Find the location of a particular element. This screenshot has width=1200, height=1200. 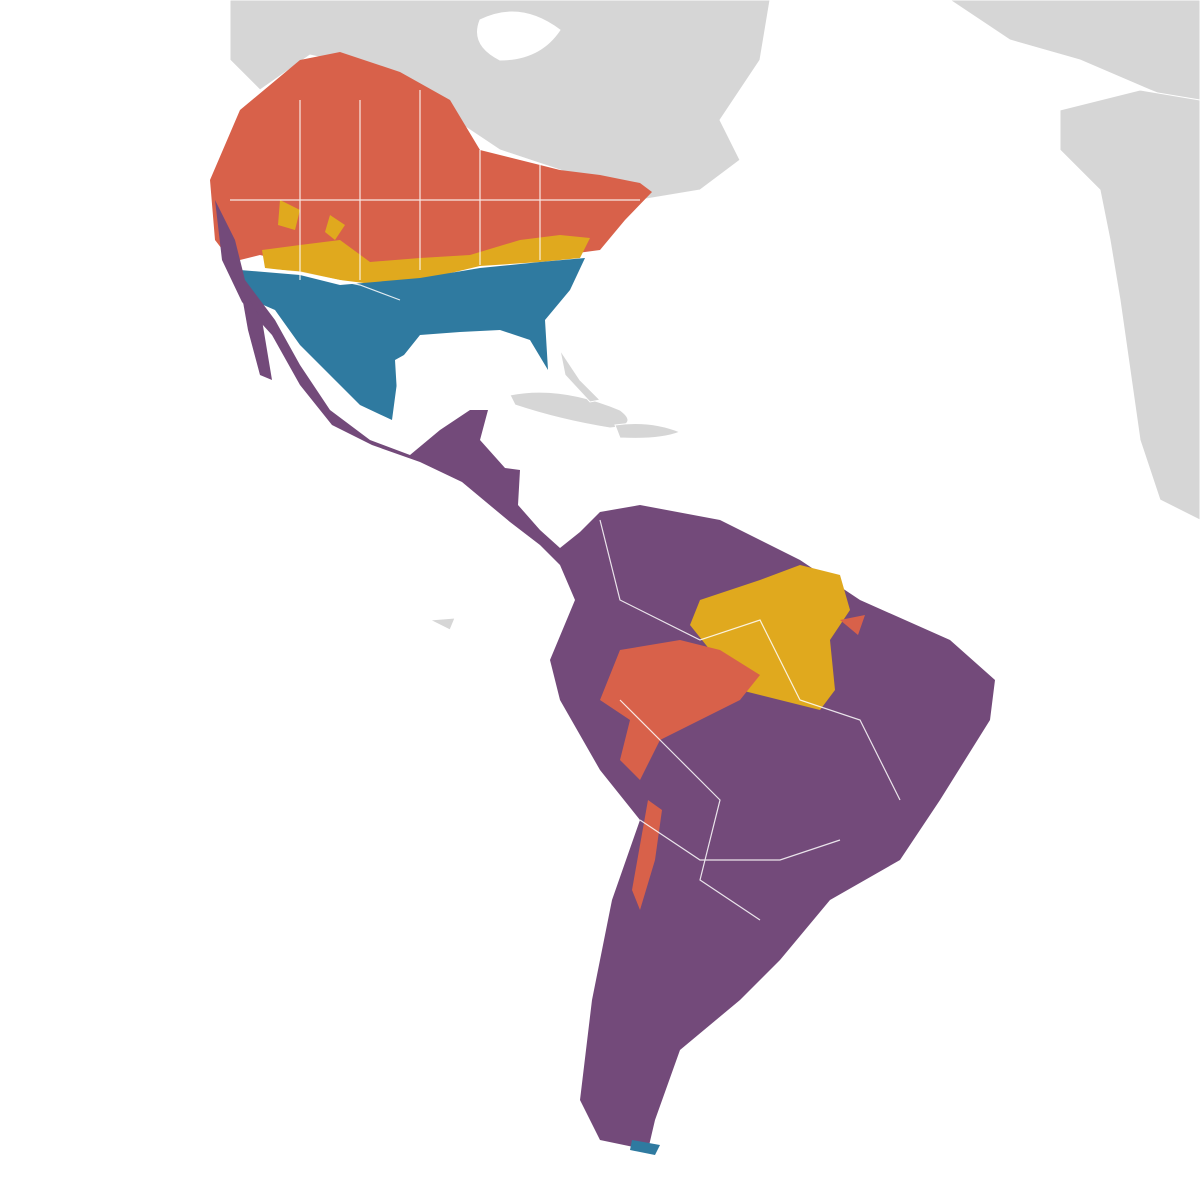

africa is located at coordinates (1129, 305).